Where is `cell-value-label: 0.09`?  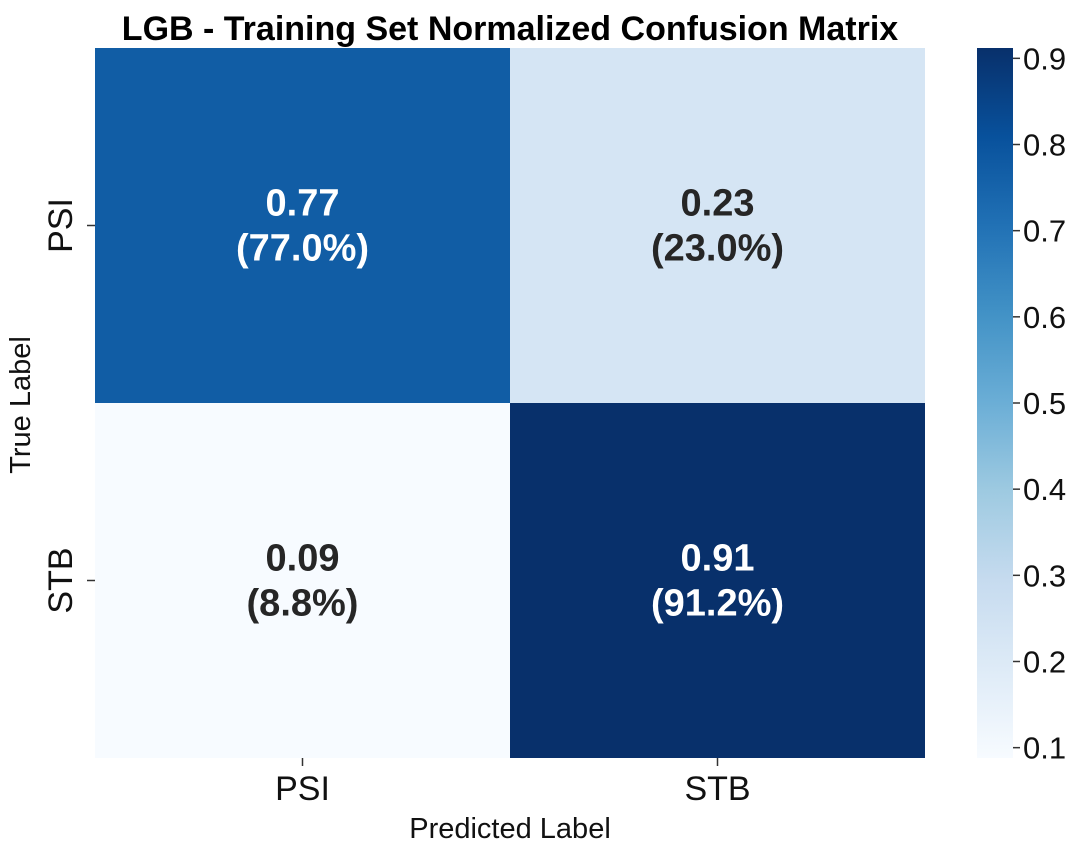
cell-value-label: 0.09 is located at coordinates (303, 559).